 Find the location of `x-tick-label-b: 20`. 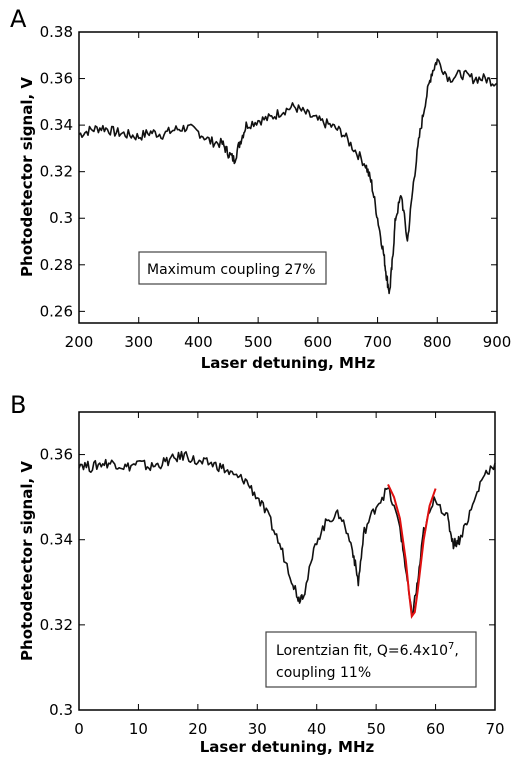

x-tick-label-b: 20 is located at coordinates (197, 729).